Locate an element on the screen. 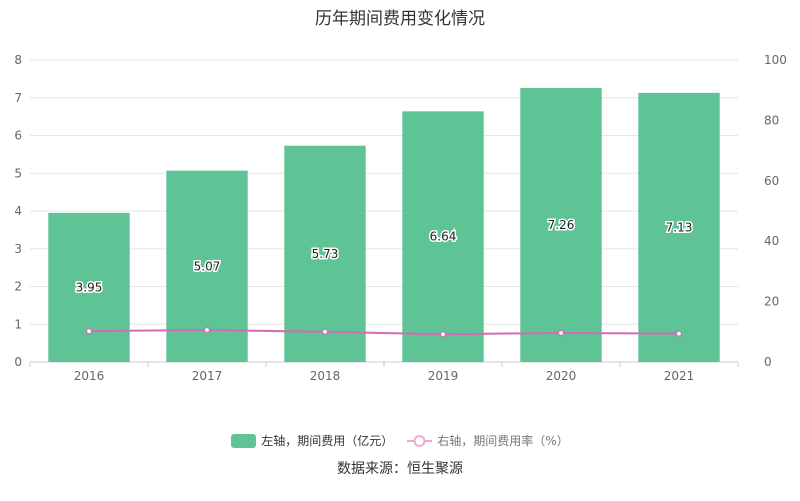  legend: 左轴，期间费用（亿元） 右轴，期间费用率（%） is located at coordinates (400, 440).